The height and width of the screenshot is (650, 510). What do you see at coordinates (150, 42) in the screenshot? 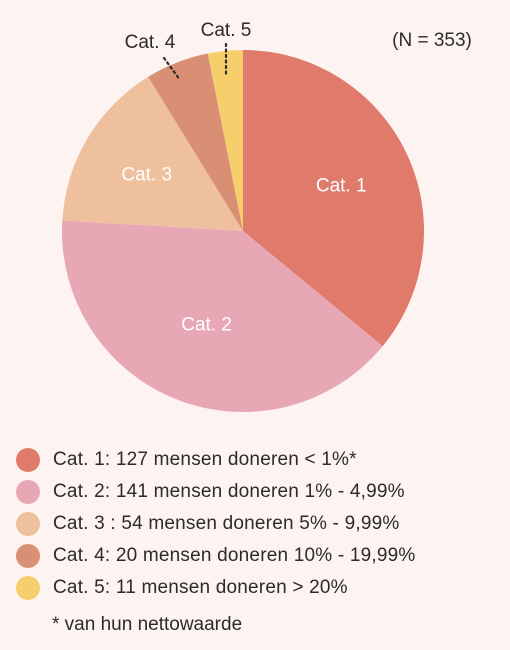
I see `slice-label-cat-4: Cat. 4` at bounding box center [150, 42].